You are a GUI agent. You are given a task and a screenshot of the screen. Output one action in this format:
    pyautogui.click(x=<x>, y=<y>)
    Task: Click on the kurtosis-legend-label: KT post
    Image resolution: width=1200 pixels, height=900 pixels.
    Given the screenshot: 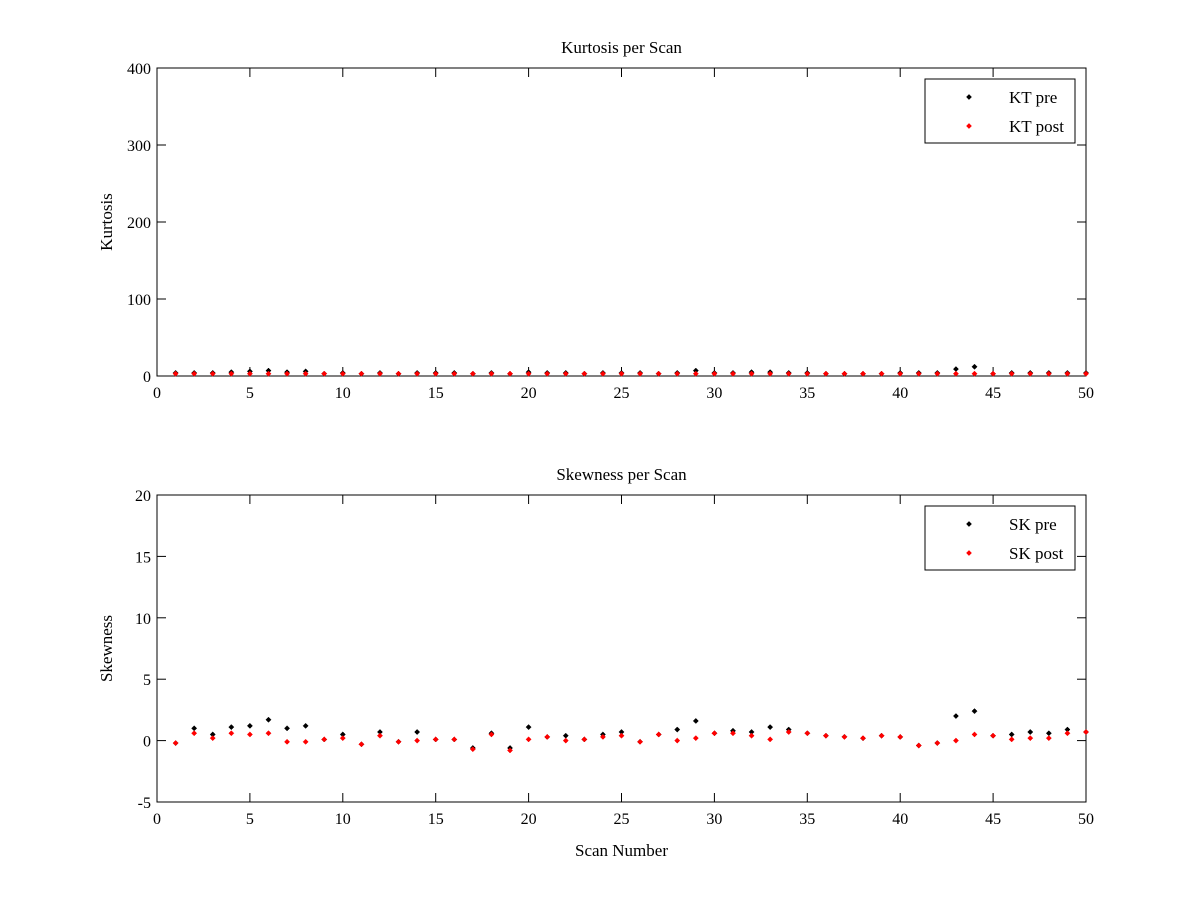 What is the action you would take?
    pyautogui.click(x=1036, y=126)
    